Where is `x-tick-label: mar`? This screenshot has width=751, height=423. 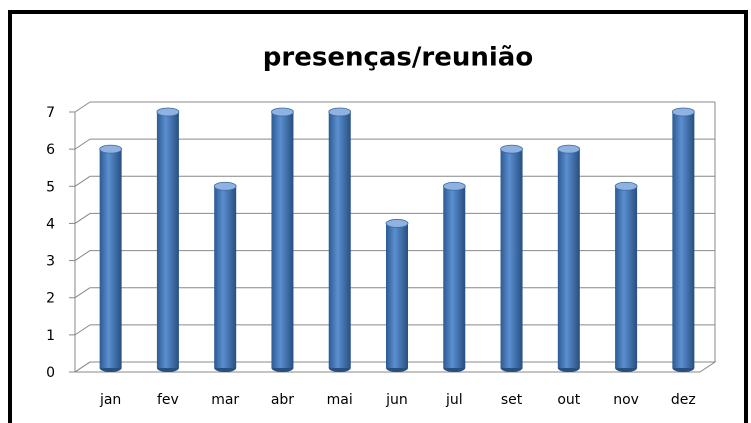
x-tick-label: mar is located at coordinates (225, 400).